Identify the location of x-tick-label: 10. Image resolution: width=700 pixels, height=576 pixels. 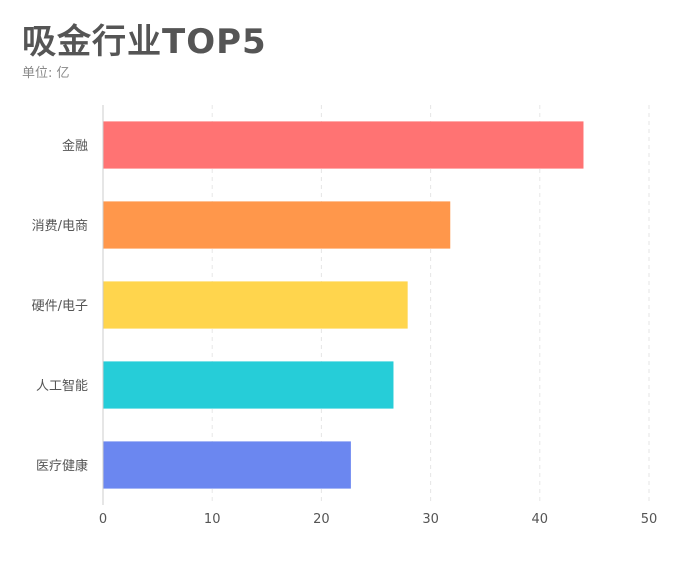
(212, 519).